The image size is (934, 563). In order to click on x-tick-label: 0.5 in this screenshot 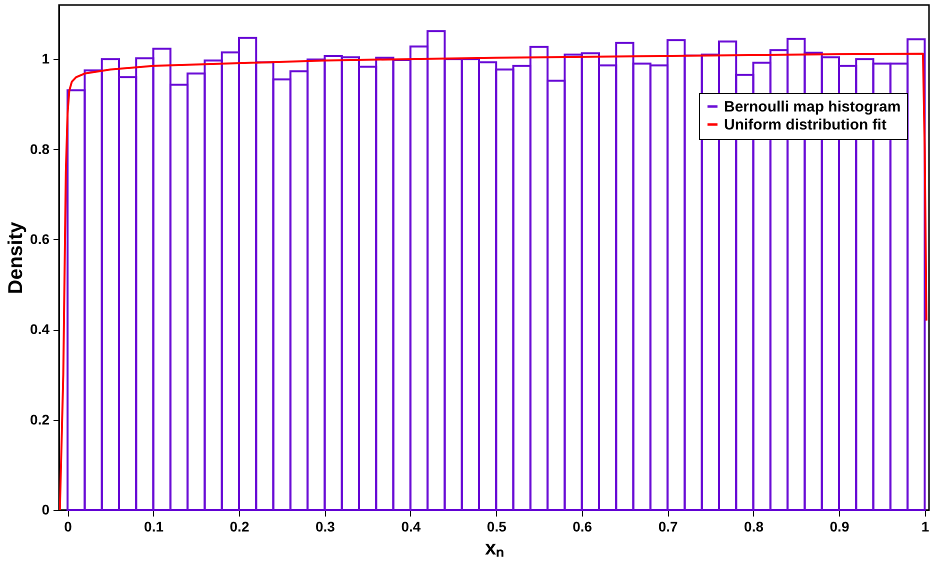, I will do `click(496, 526)`.